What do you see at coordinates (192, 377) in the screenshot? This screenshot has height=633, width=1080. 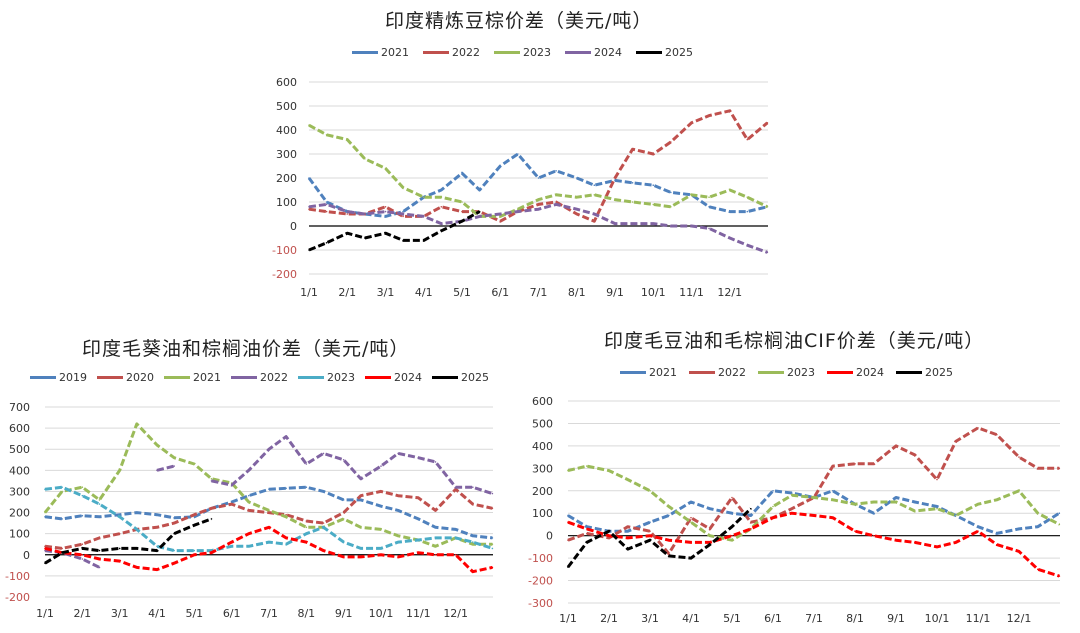 I see `legend-item-2021: 2021` at bounding box center [192, 377].